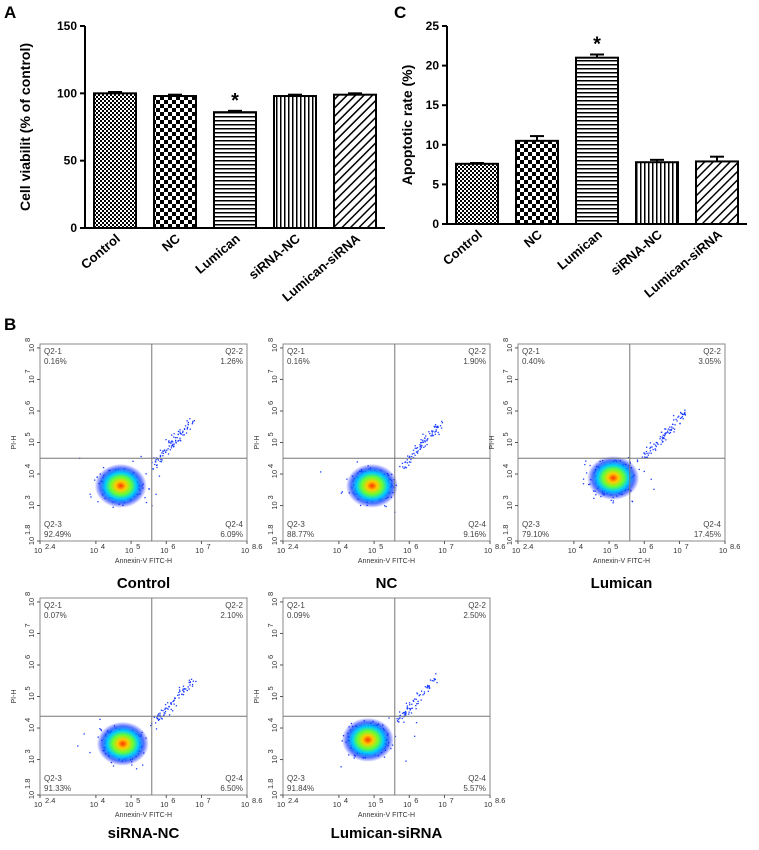 The width and height of the screenshot is (759, 850). What do you see at coordinates (27, 594) in the screenshot?
I see `y-tick-exponent: 8` at bounding box center [27, 594].